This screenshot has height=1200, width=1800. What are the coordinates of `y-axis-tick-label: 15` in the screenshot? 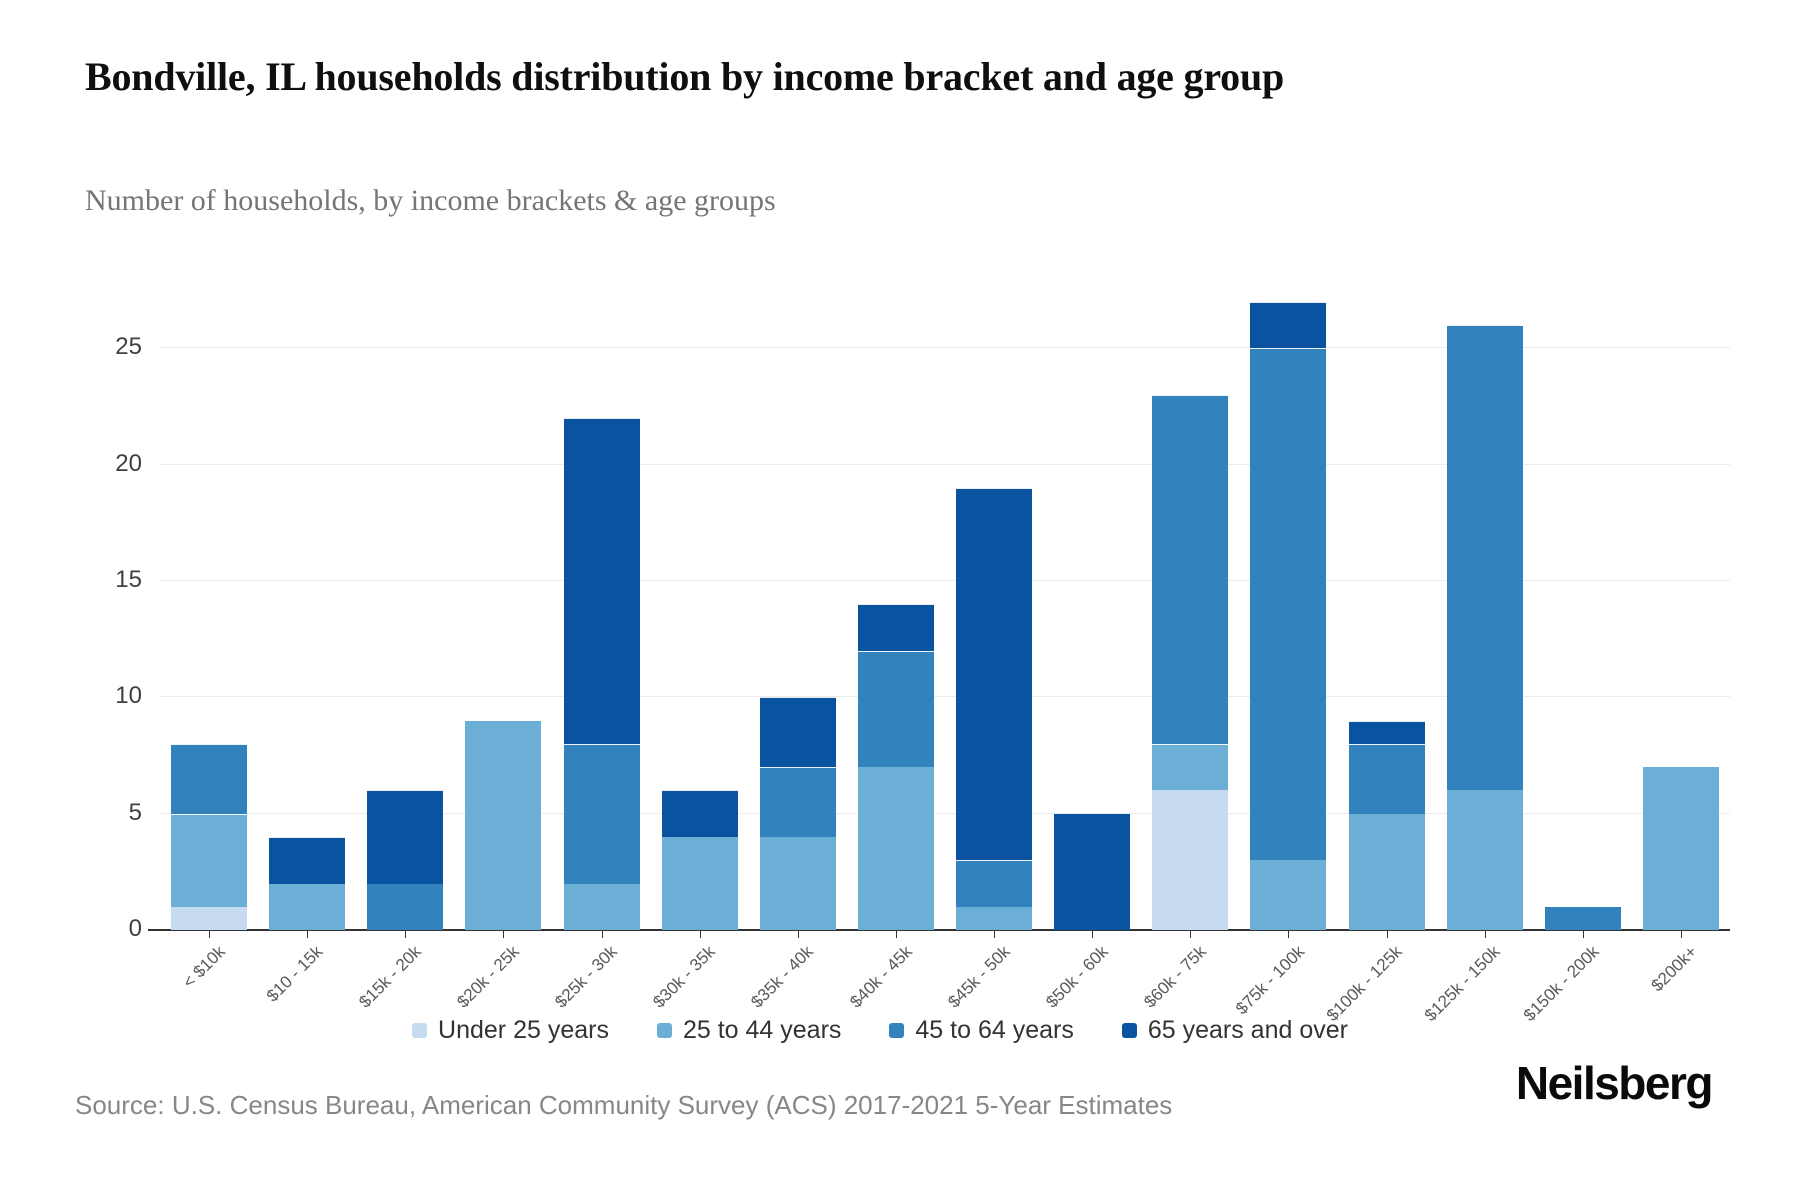 It's located at (128, 579).